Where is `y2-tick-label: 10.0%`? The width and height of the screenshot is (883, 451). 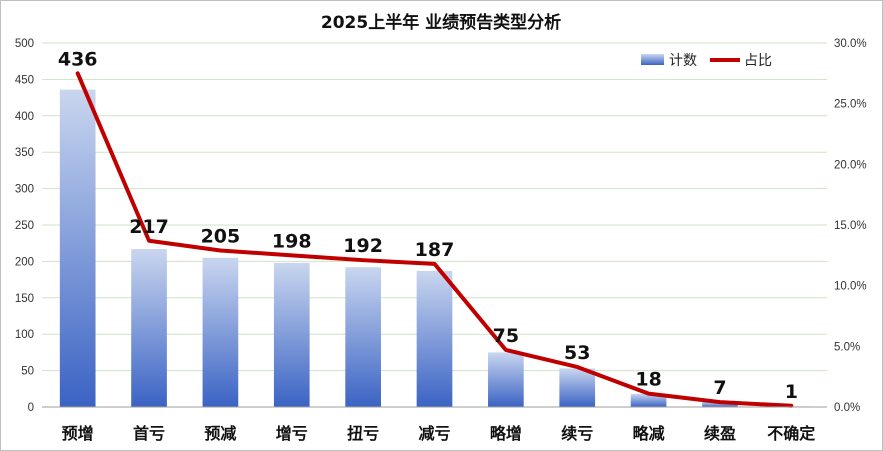 y2-tick-label: 10.0% is located at coordinates (850, 287).